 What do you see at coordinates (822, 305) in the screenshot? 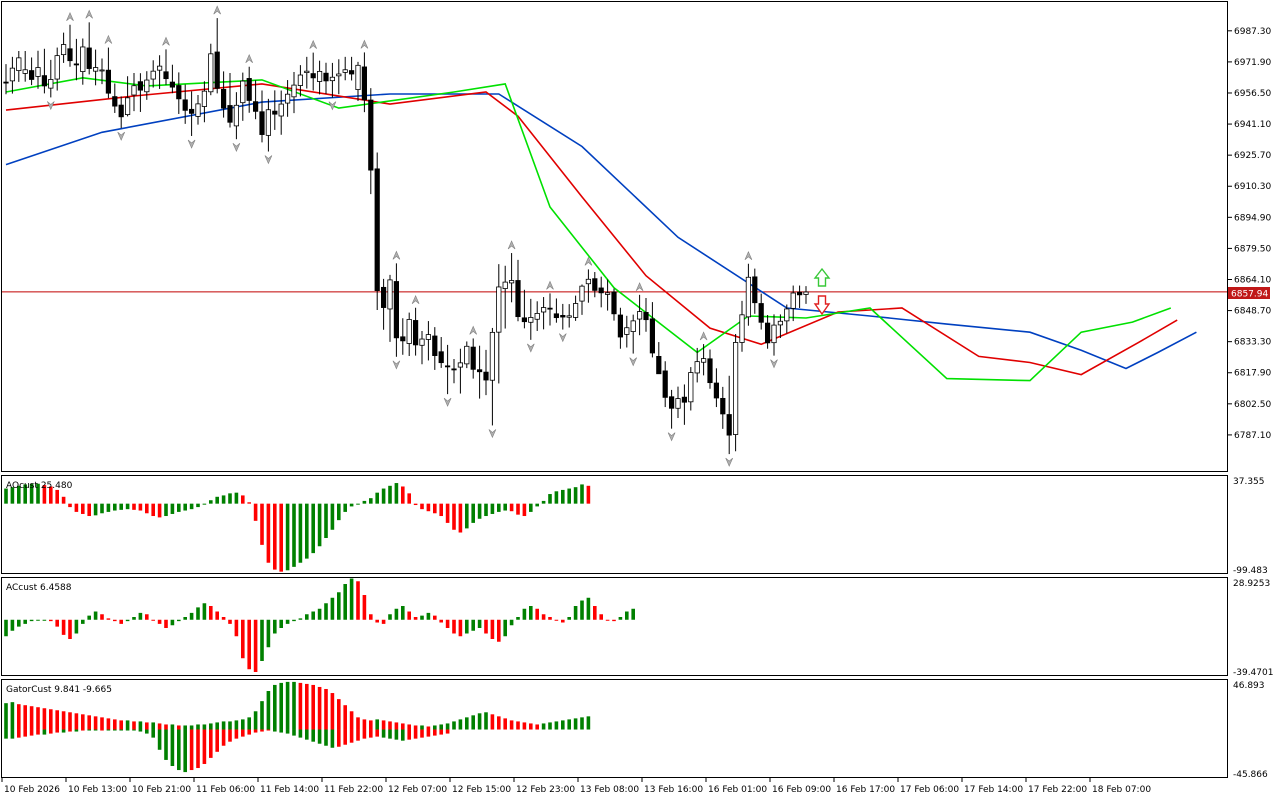
I see `sell-signal-arrow-down-icon` at bounding box center [822, 305].